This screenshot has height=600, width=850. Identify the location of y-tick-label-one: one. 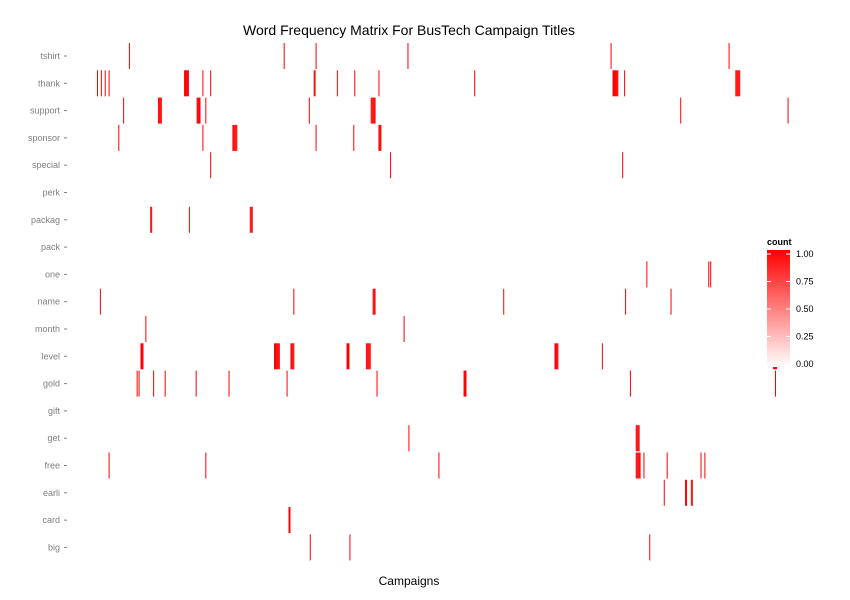
(52, 274).